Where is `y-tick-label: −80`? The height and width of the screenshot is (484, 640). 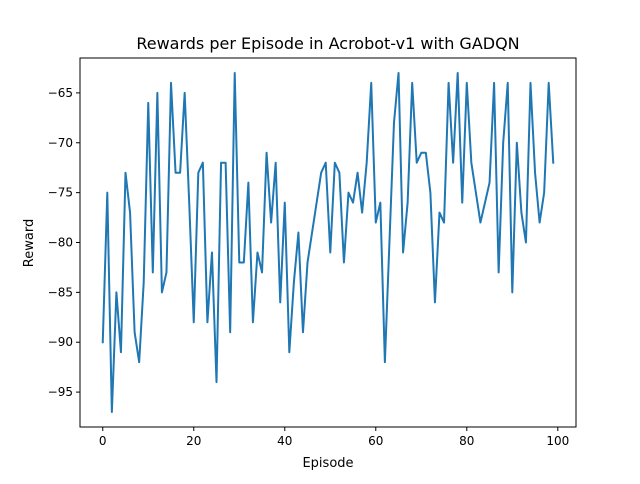
y-tick-label: −80 is located at coordinates (60, 243).